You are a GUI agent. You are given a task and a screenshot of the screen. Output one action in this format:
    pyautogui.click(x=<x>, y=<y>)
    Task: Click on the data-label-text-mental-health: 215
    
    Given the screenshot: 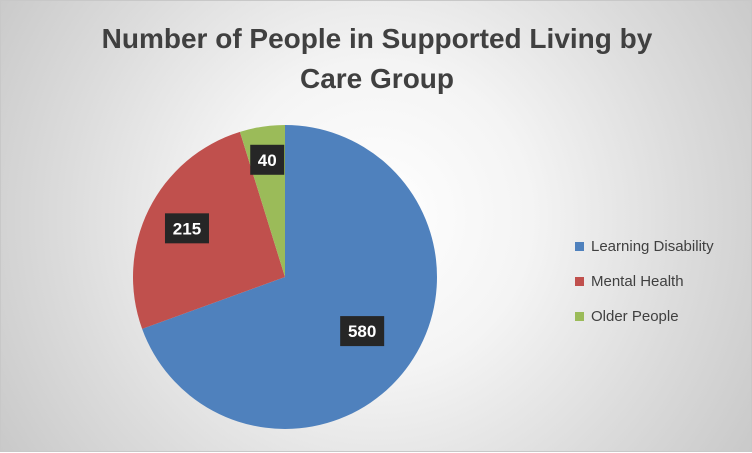 What is the action you would take?
    pyautogui.click(x=187, y=228)
    